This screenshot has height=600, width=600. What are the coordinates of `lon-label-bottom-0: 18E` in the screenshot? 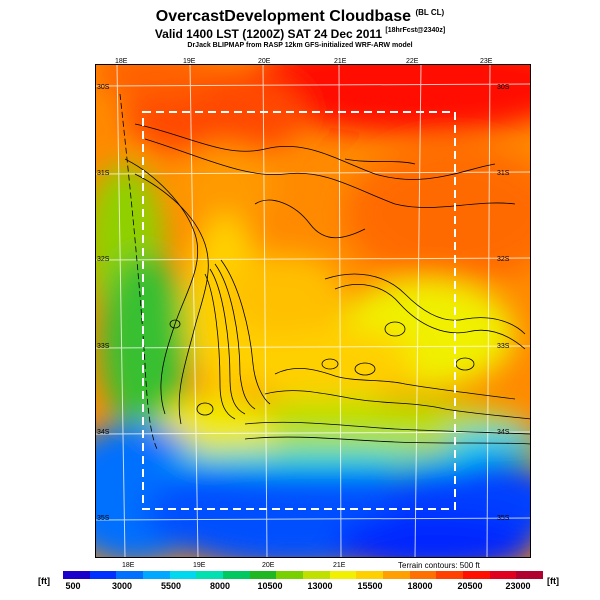 It's located at (128, 565).